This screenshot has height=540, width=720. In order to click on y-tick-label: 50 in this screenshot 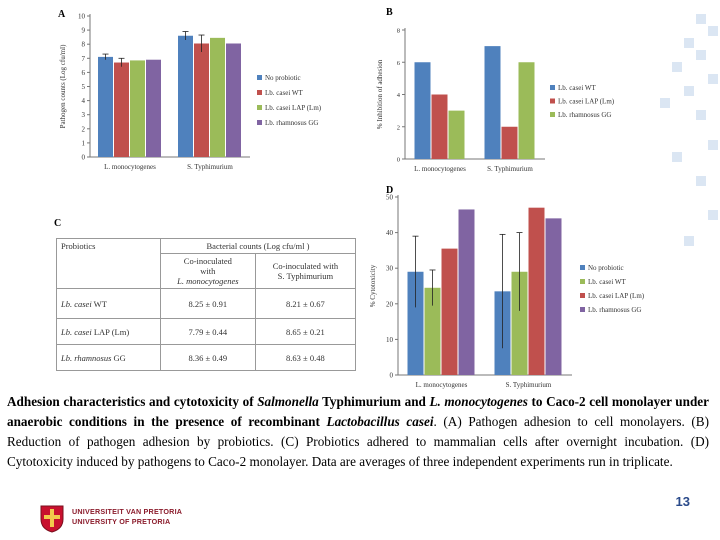, I will do `click(390, 198)`.